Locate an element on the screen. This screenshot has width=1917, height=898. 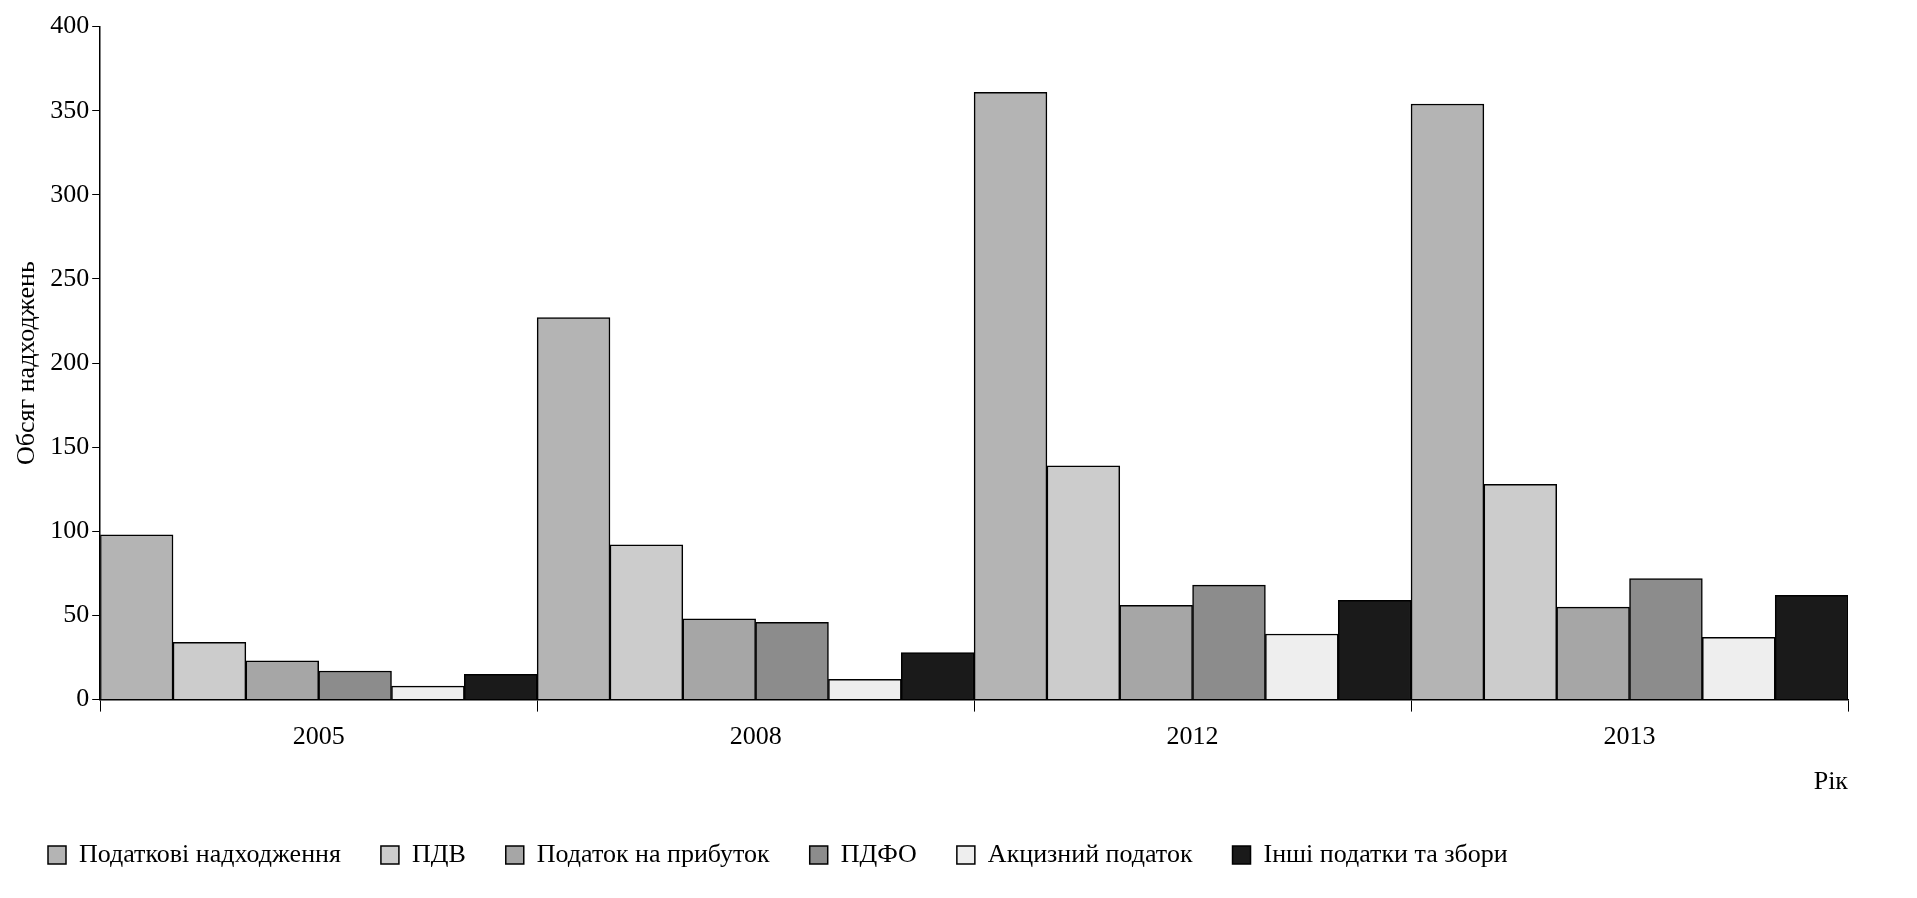
y-axis-title: Обсяг надходжень is located at coordinates (26, 363).